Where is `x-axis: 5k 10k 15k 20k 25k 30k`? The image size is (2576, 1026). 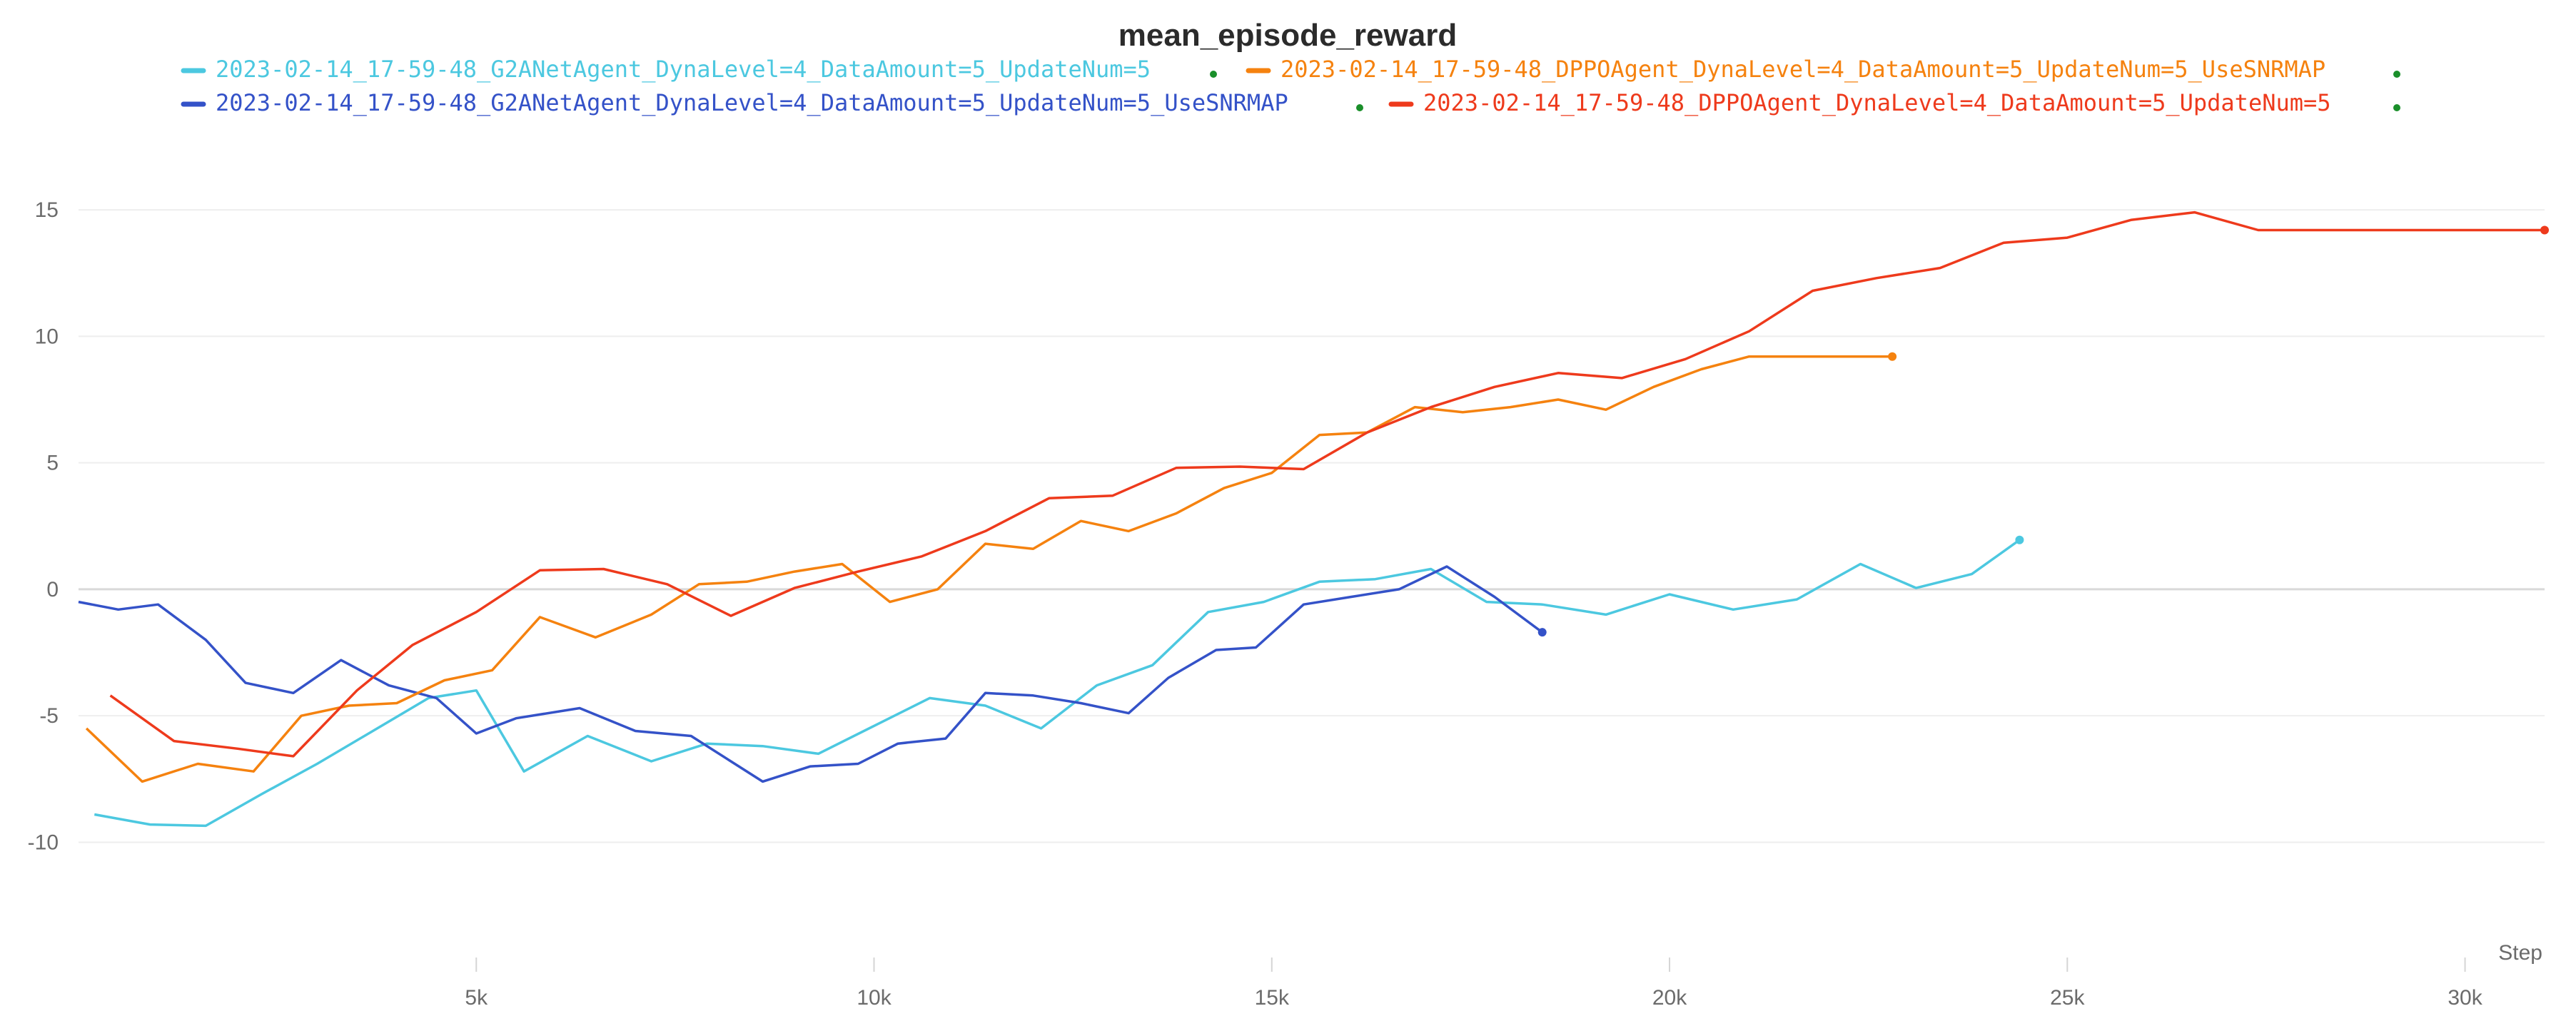
x-axis: 5k 10k 15k 20k 25k 30k is located at coordinates (1474, 984).